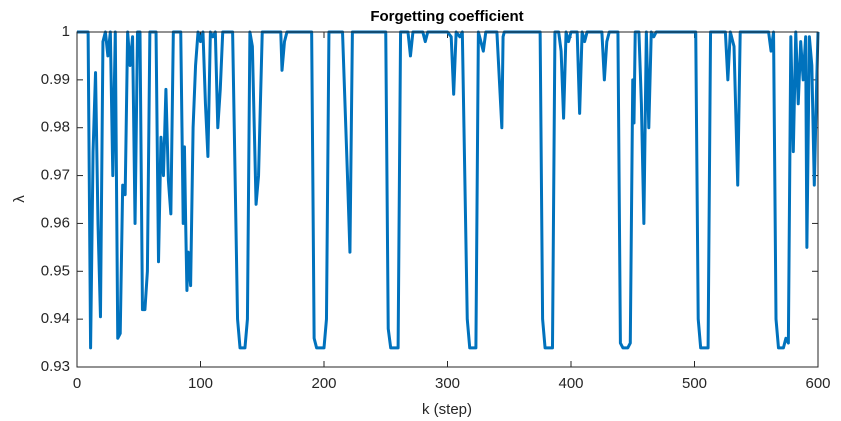 This screenshot has height=421, width=841. I want to click on y-tick-label: 1, so click(66, 31).